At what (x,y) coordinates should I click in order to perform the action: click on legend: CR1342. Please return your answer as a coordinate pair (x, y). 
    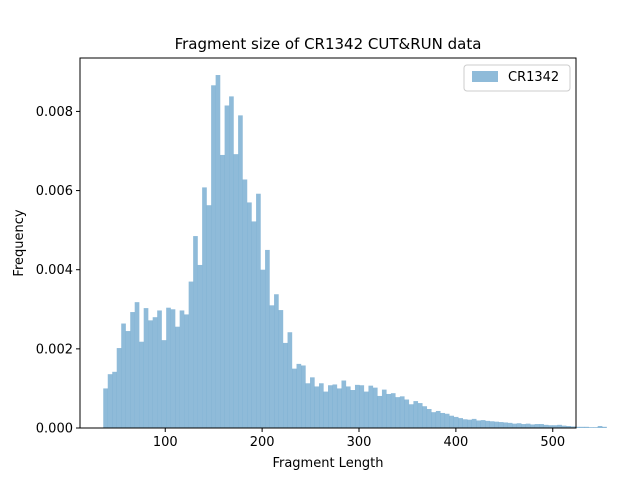
    Looking at the image, I should click on (517, 78).